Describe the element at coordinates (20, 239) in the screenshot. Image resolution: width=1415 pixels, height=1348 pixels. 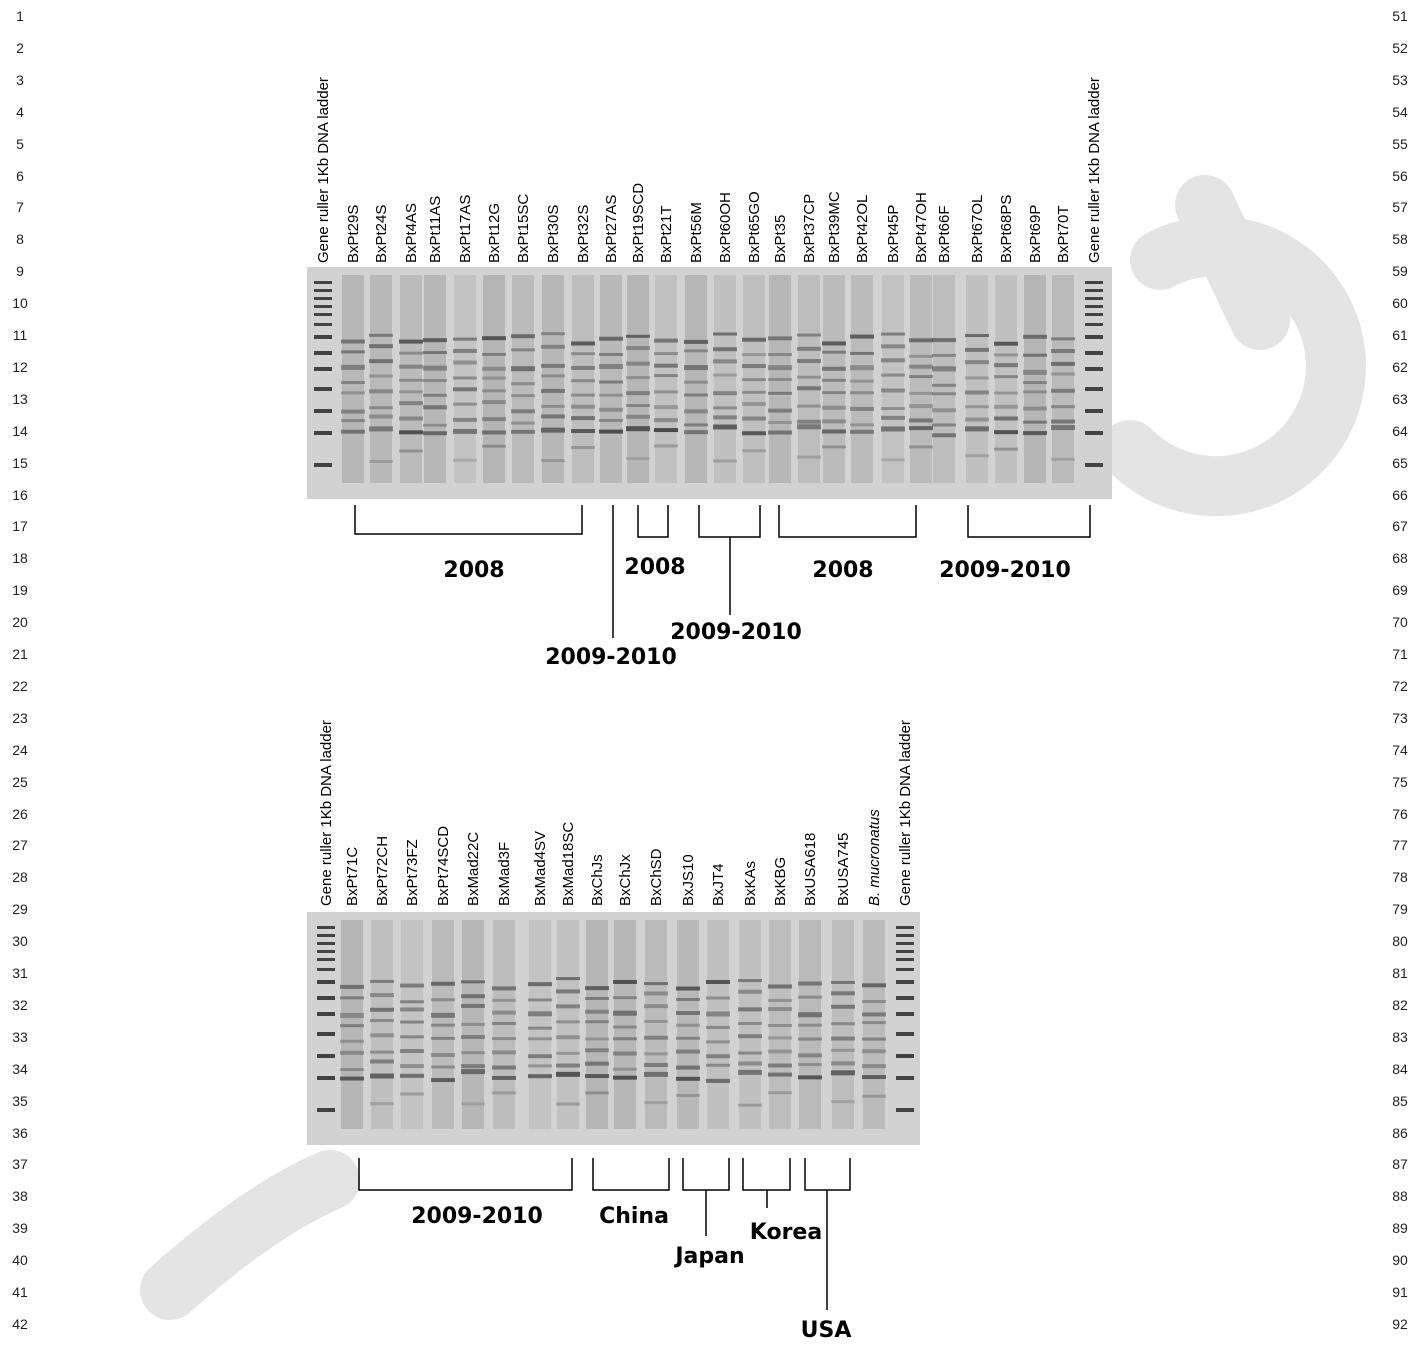
I see `line-number: 8` at that location.